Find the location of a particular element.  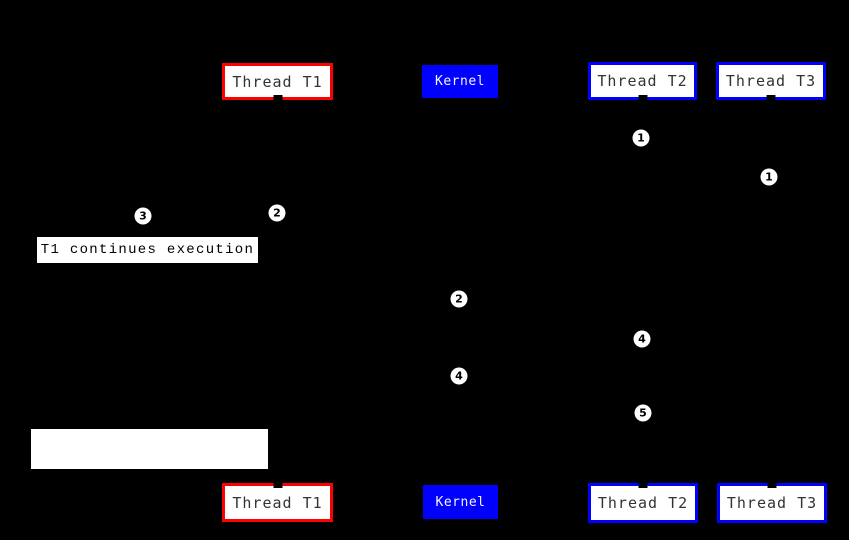

kernel-box-top: Kernel is located at coordinates (460, 81).